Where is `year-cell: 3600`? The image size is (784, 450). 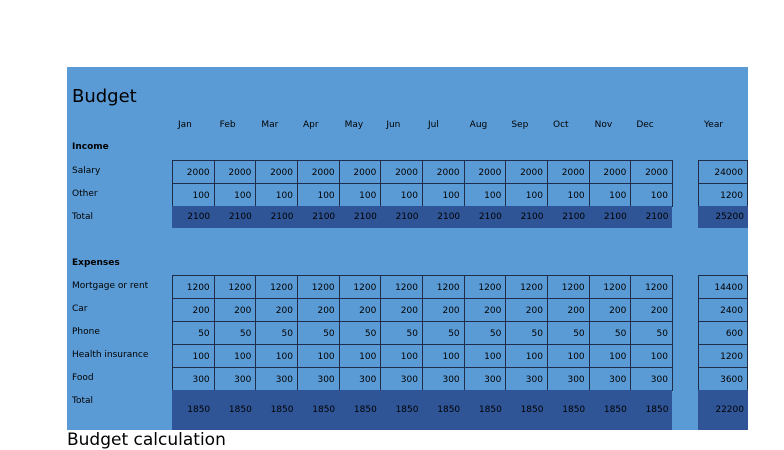 year-cell: 3600 is located at coordinates (723, 378).